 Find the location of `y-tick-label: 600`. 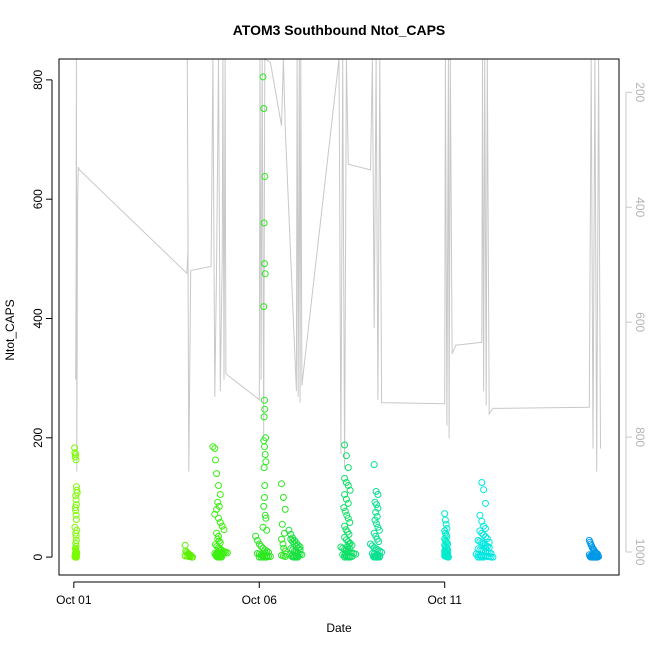

y-tick-label: 600 is located at coordinates (38, 199).